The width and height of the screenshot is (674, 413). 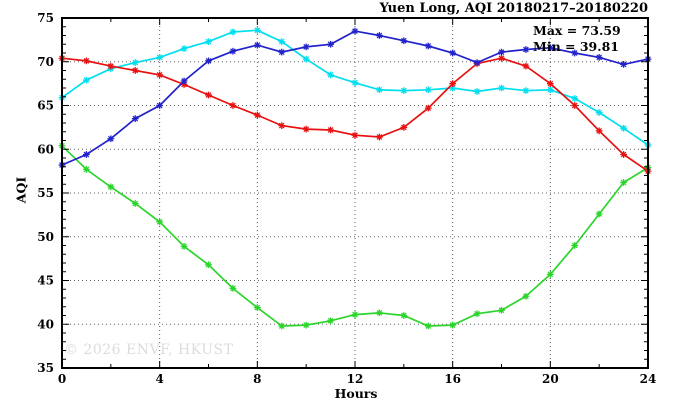 What do you see at coordinates (45, 18) in the screenshot?
I see `svg-text: 75` at bounding box center [45, 18].